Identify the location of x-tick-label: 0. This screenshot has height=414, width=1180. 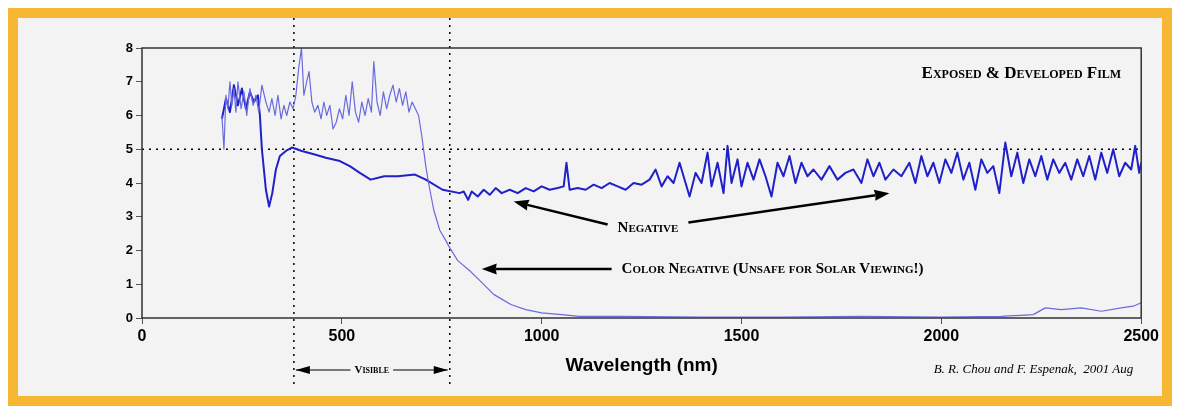
(142, 336).